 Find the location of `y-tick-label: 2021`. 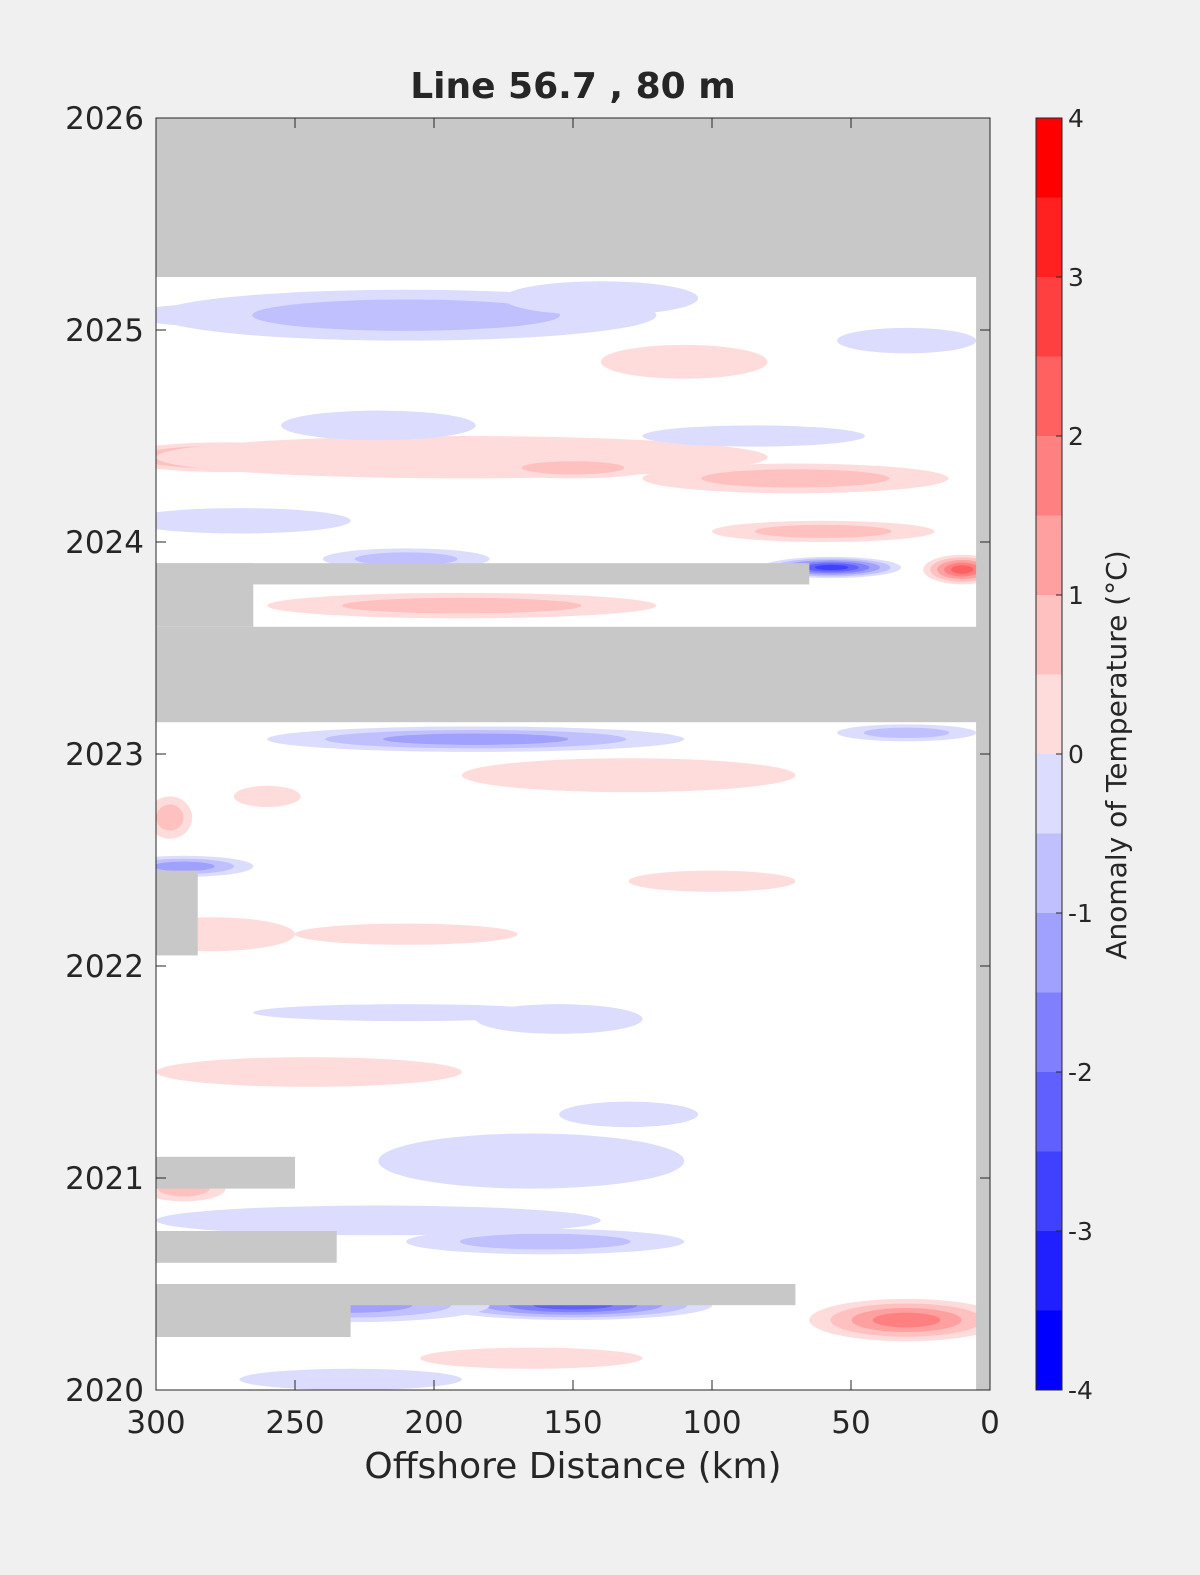

y-tick-label: 2021 is located at coordinates (104, 1179).